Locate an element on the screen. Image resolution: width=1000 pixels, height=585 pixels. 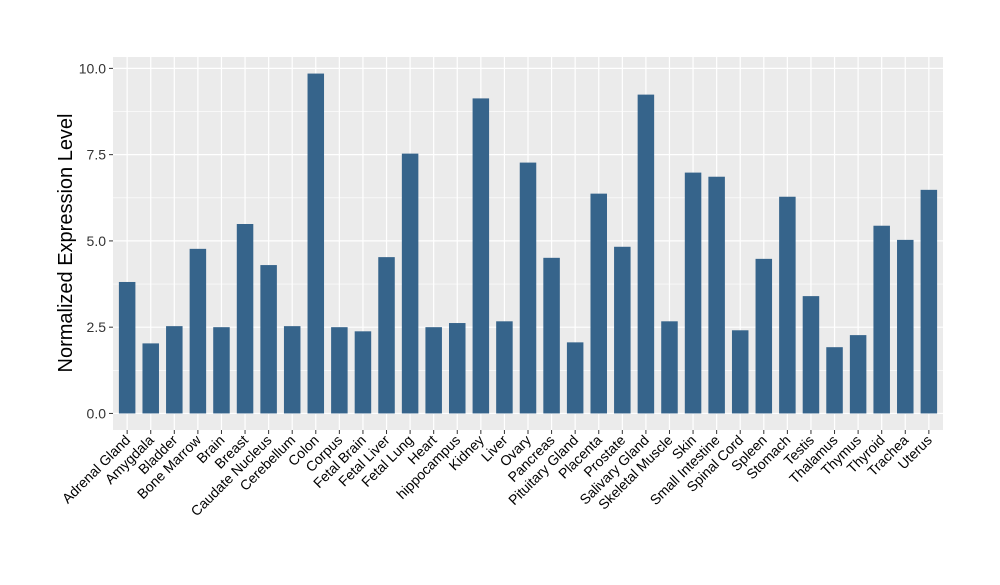
y-tick-label: 5.0 is located at coordinates (97, 241).